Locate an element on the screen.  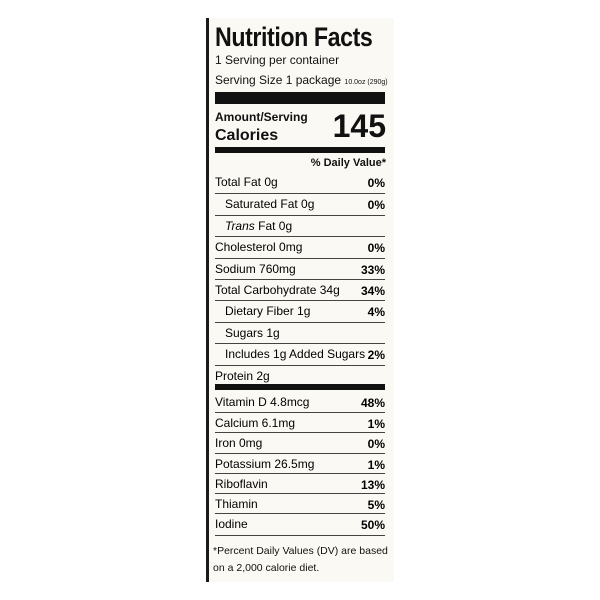
nutrient-row: Includes 1g Added Sugars 2% is located at coordinates (300, 353).